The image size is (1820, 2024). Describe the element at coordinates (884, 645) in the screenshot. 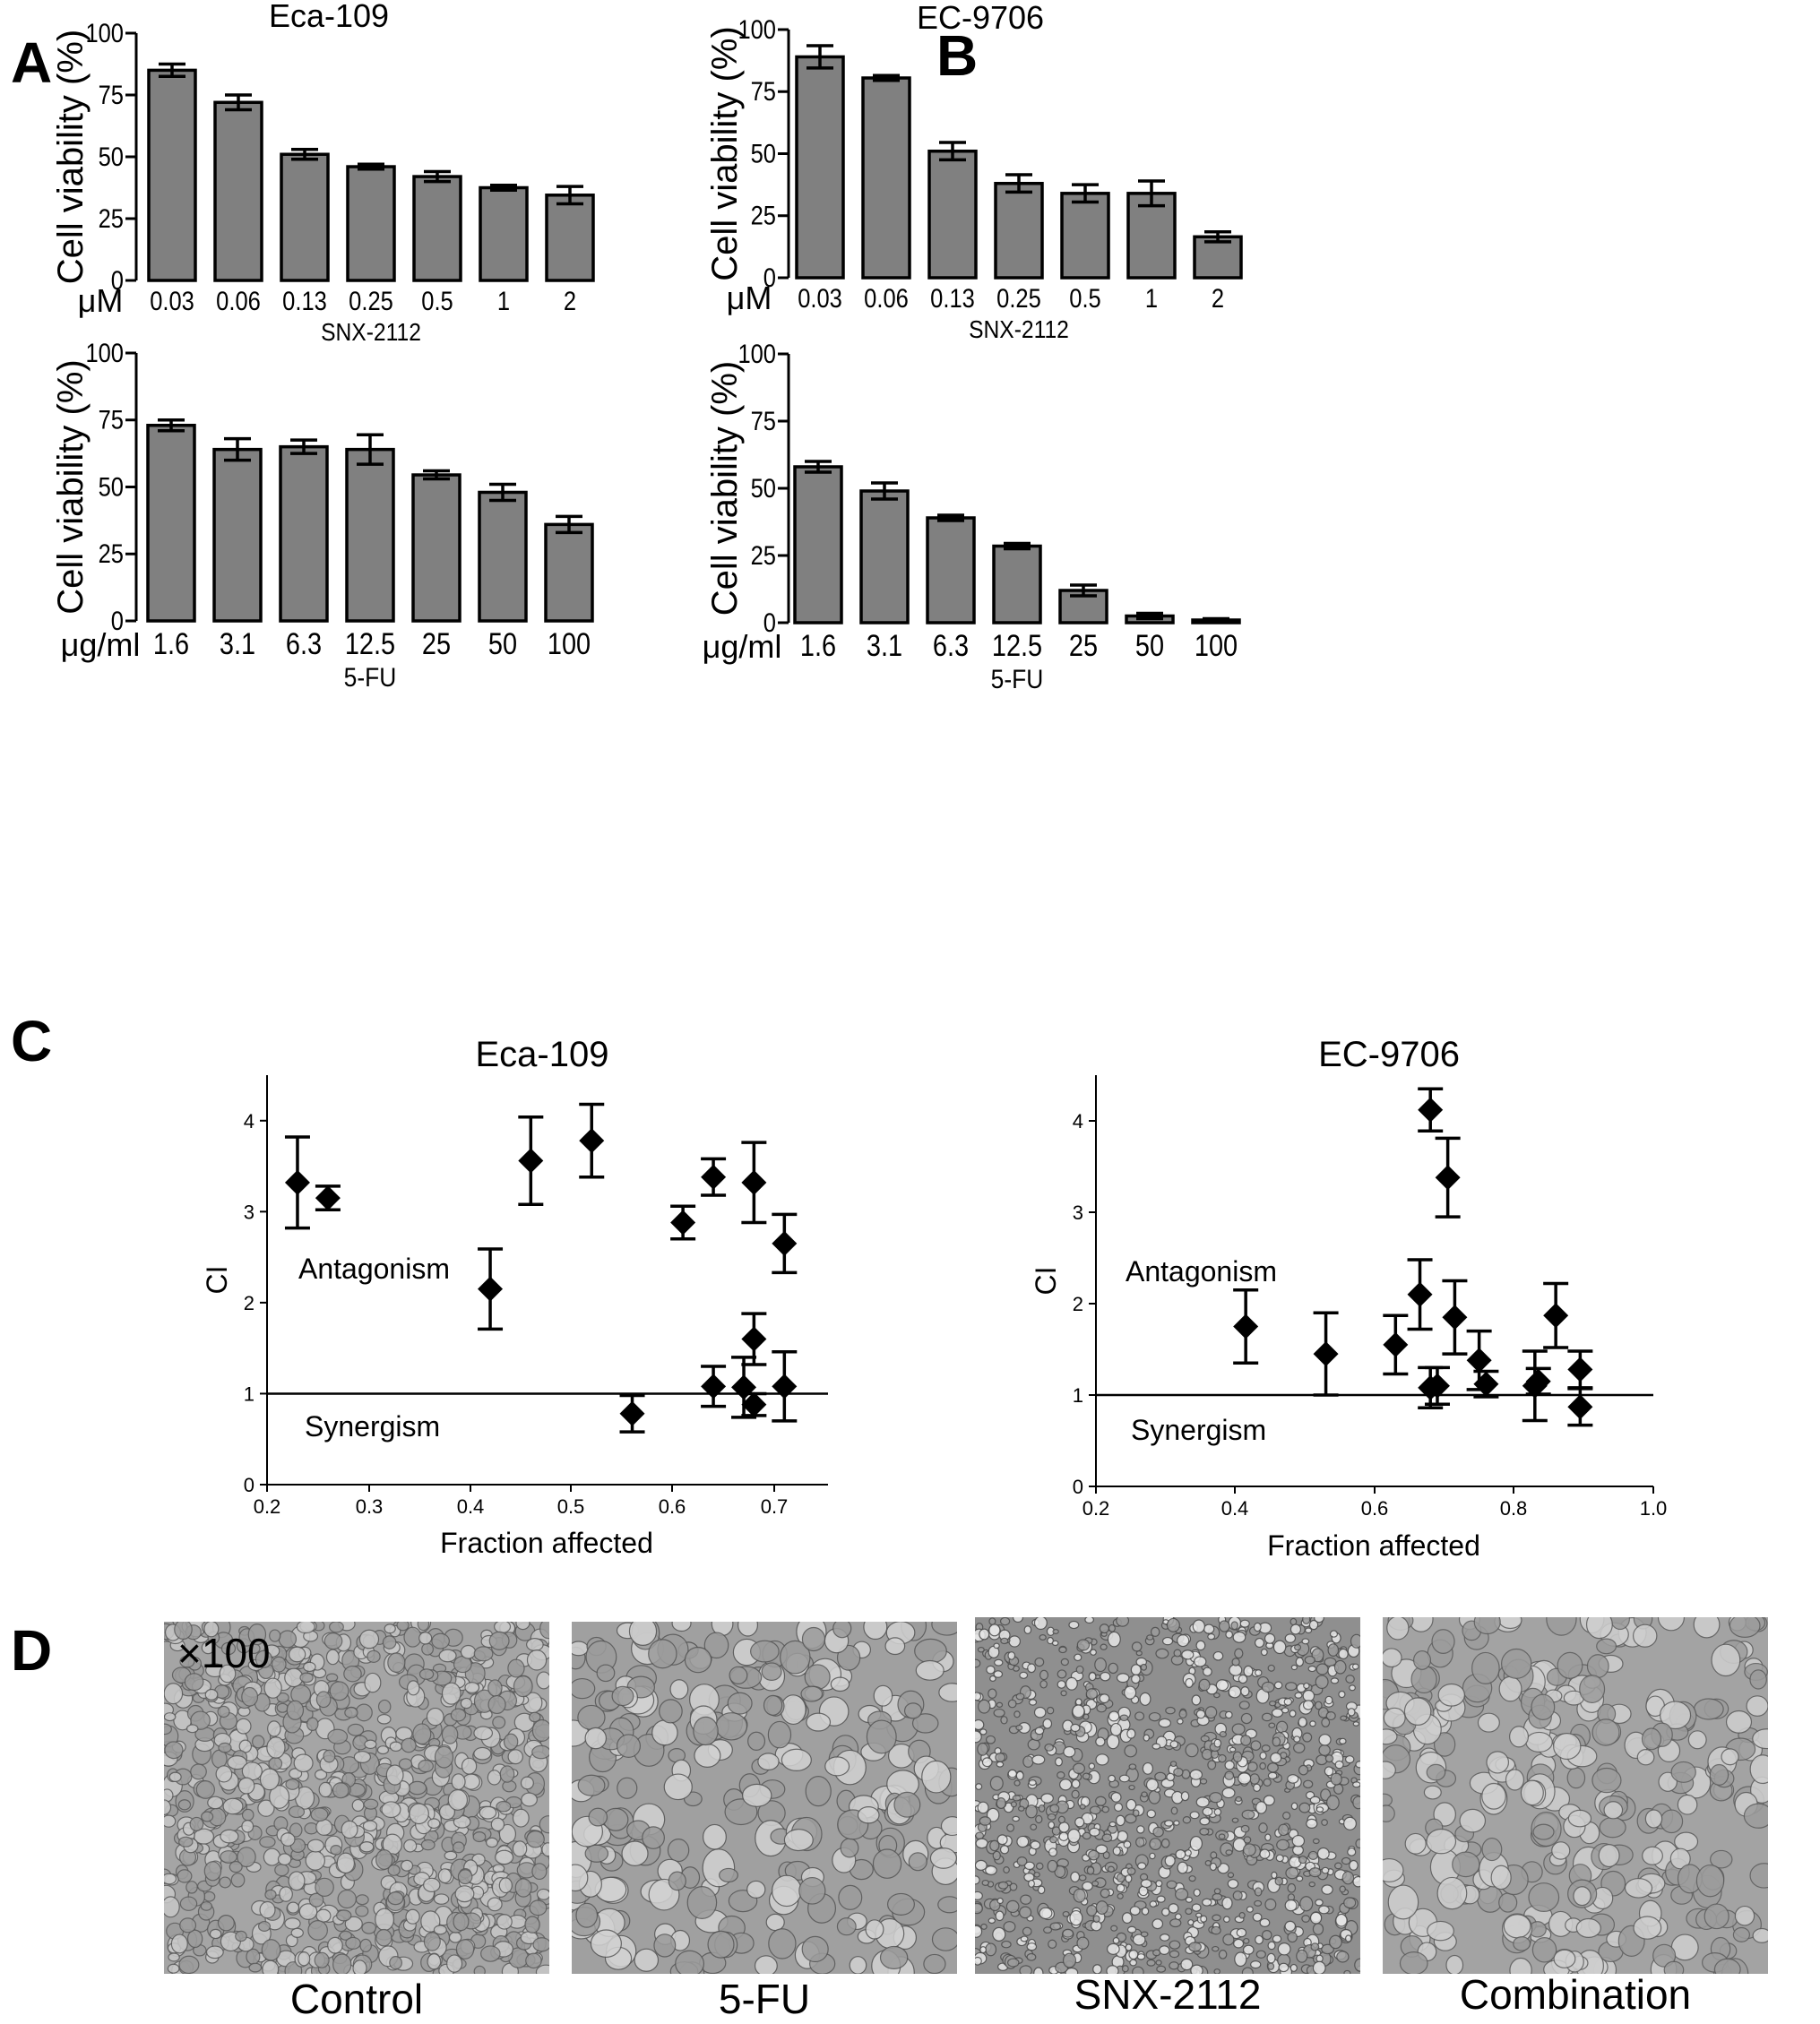

I see `x-tick-label: 3.1` at that location.